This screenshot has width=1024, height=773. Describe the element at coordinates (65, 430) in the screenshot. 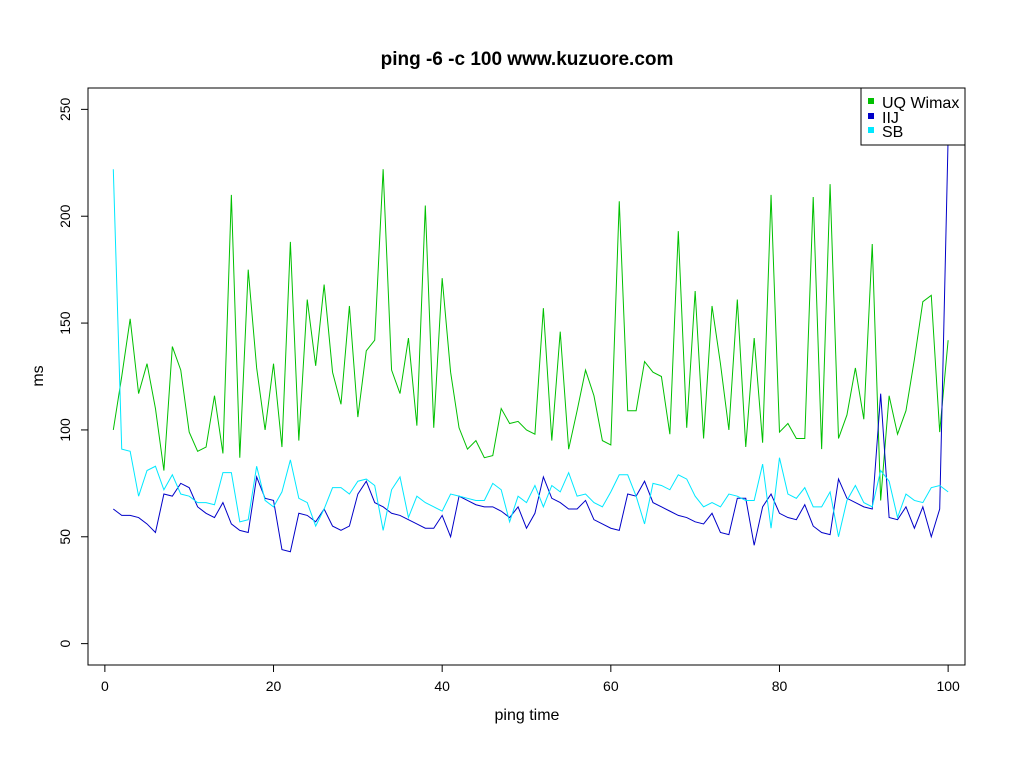

I see `y-tick-label: 100` at that location.